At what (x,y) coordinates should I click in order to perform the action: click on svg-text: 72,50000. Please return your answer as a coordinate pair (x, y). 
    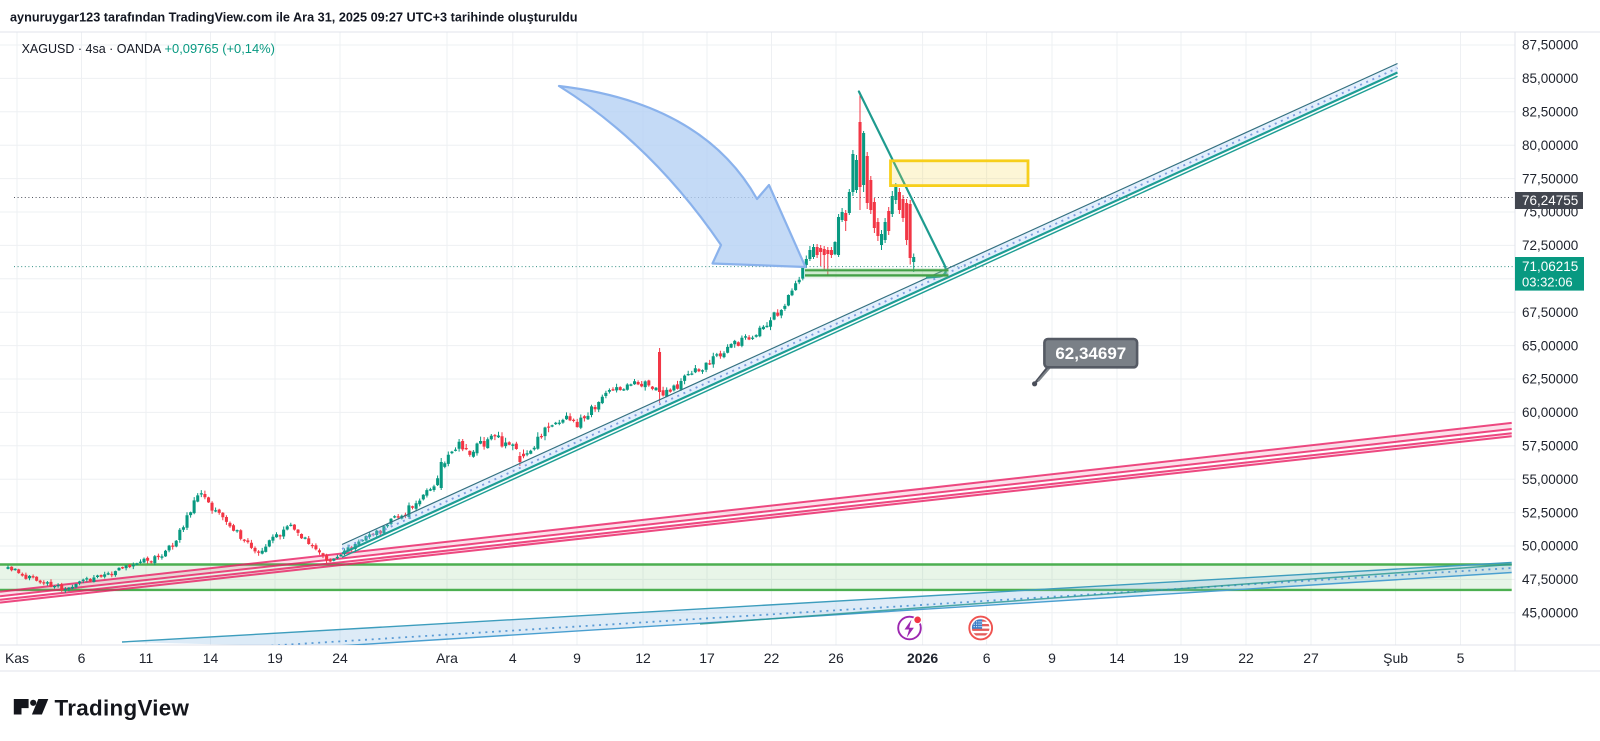
    Looking at the image, I should click on (1550, 245).